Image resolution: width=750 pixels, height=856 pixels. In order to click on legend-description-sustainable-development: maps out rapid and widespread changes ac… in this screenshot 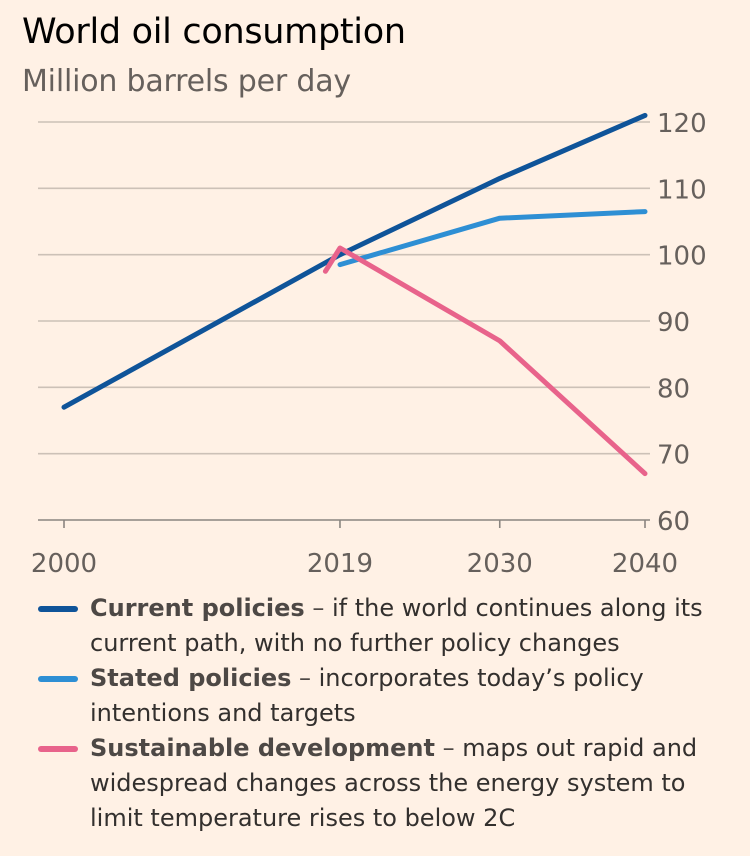, I will do `click(394, 783)`.